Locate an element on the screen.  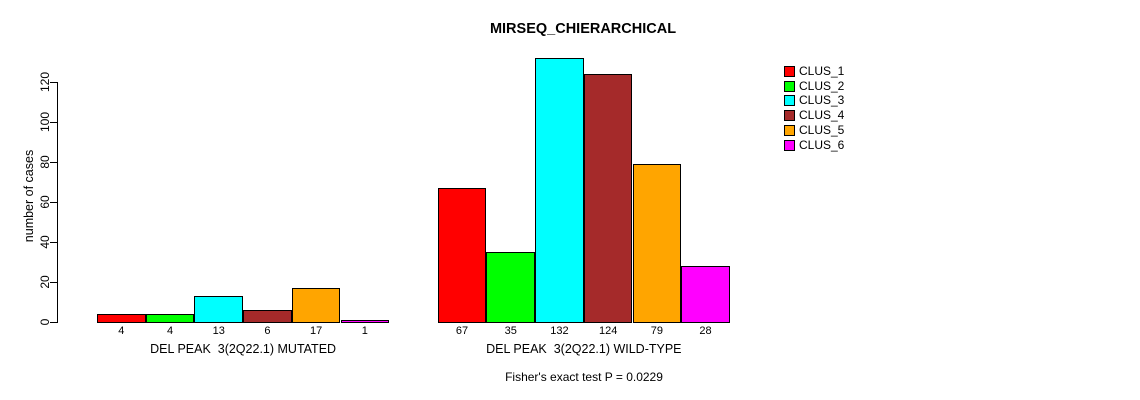
legend-label: CLUS_2 is located at coordinates (822, 85).